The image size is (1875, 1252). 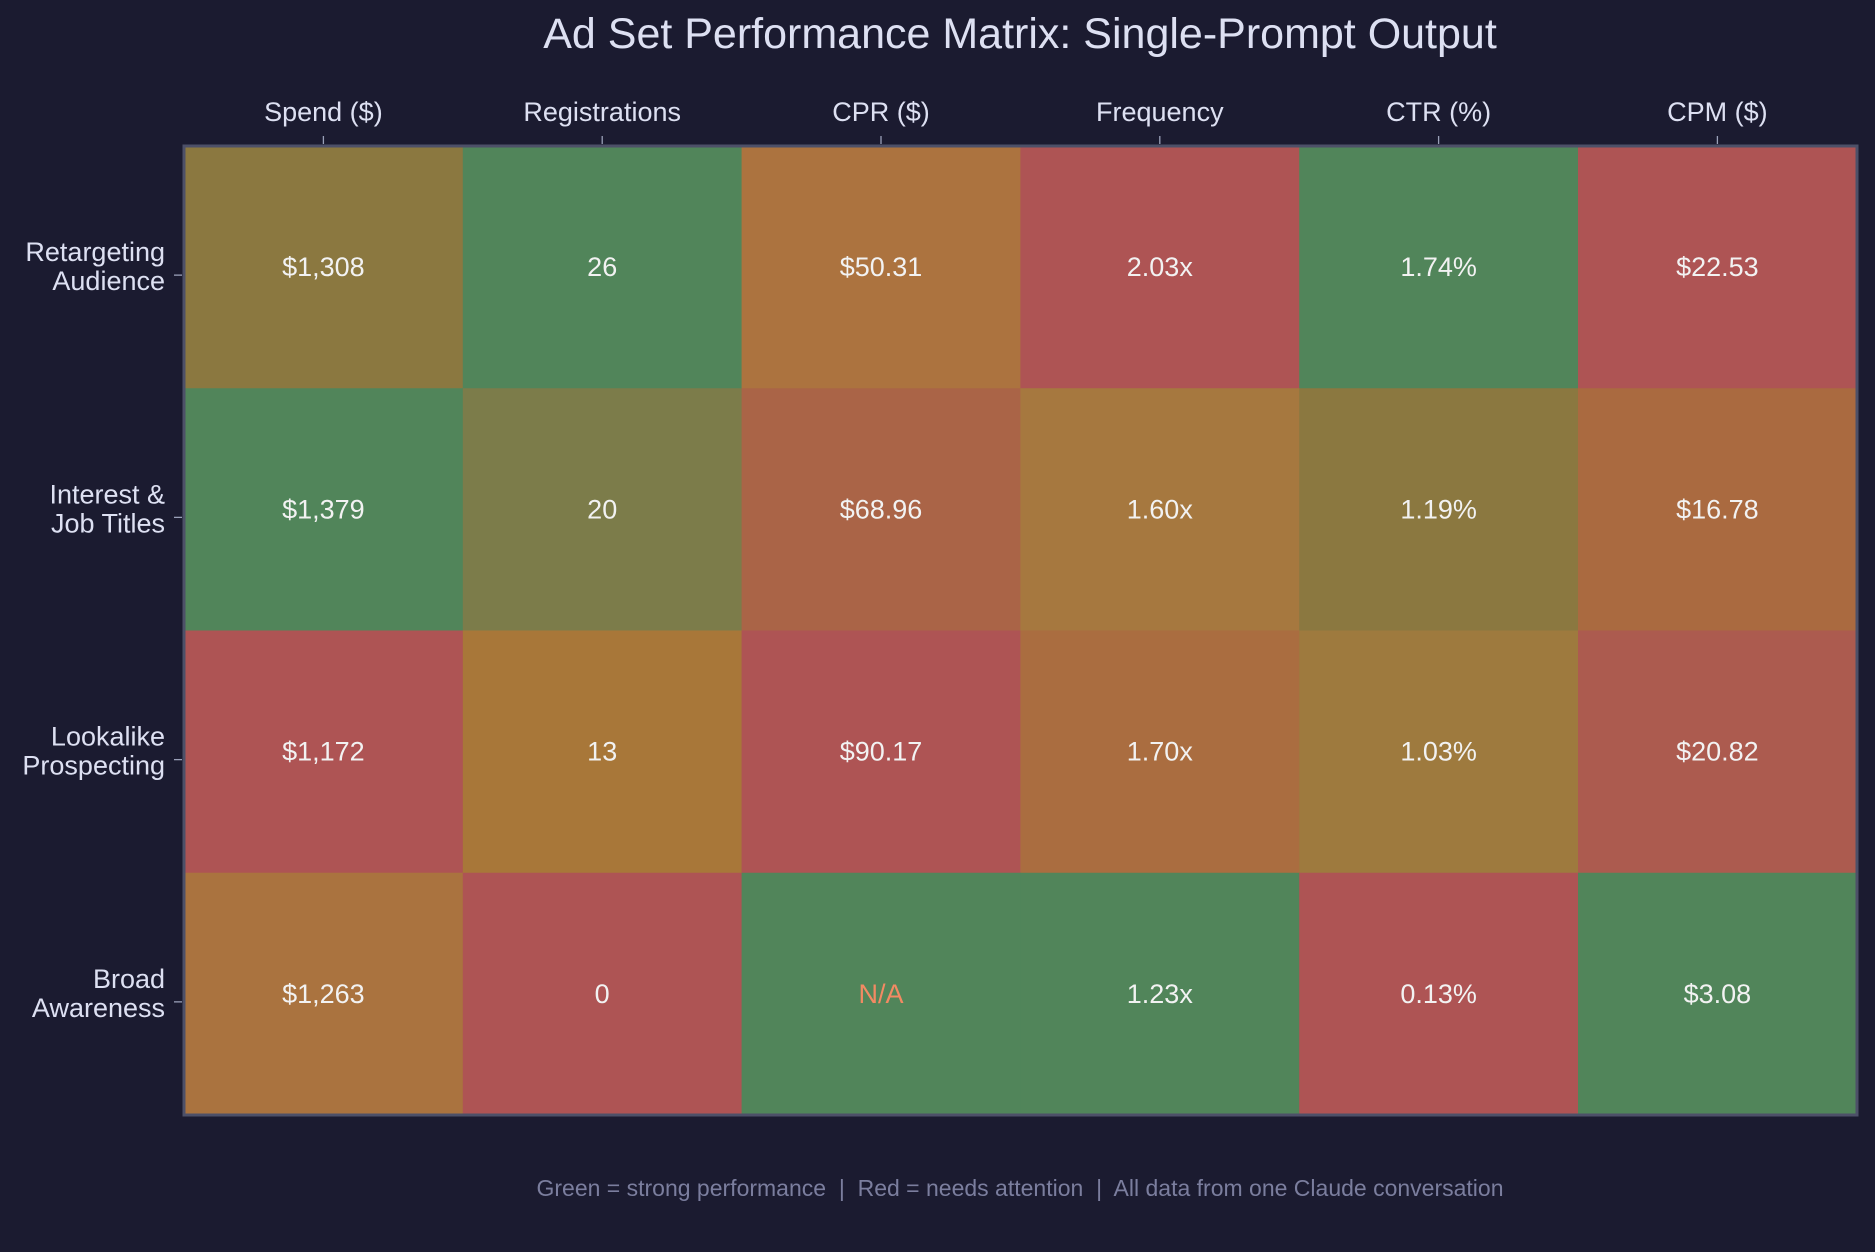 What do you see at coordinates (107, 494) in the screenshot?
I see `row-label-1-line-0: Interest &` at bounding box center [107, 494].